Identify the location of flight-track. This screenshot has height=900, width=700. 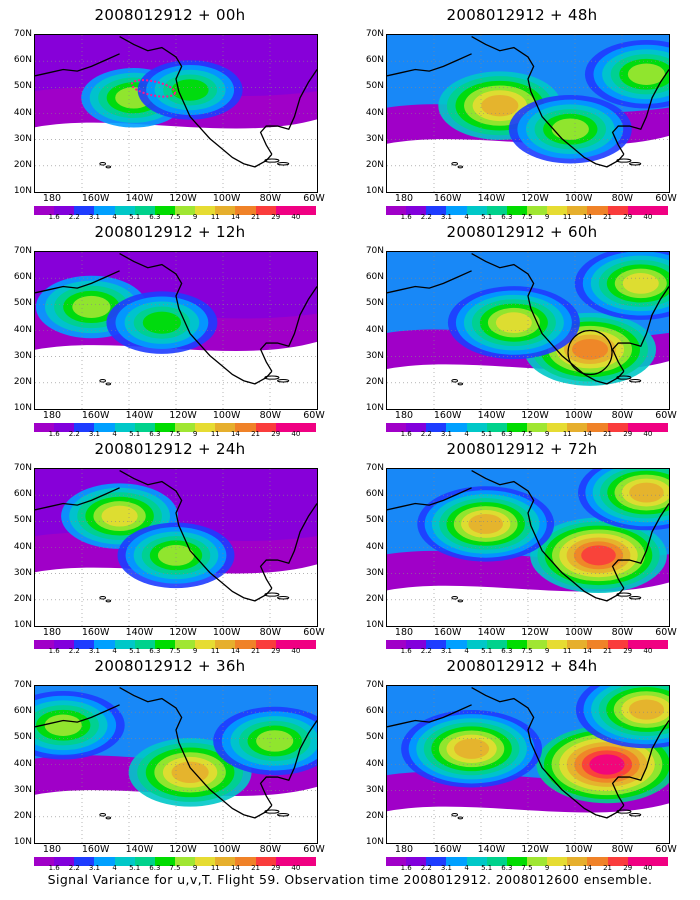
(153, 88).